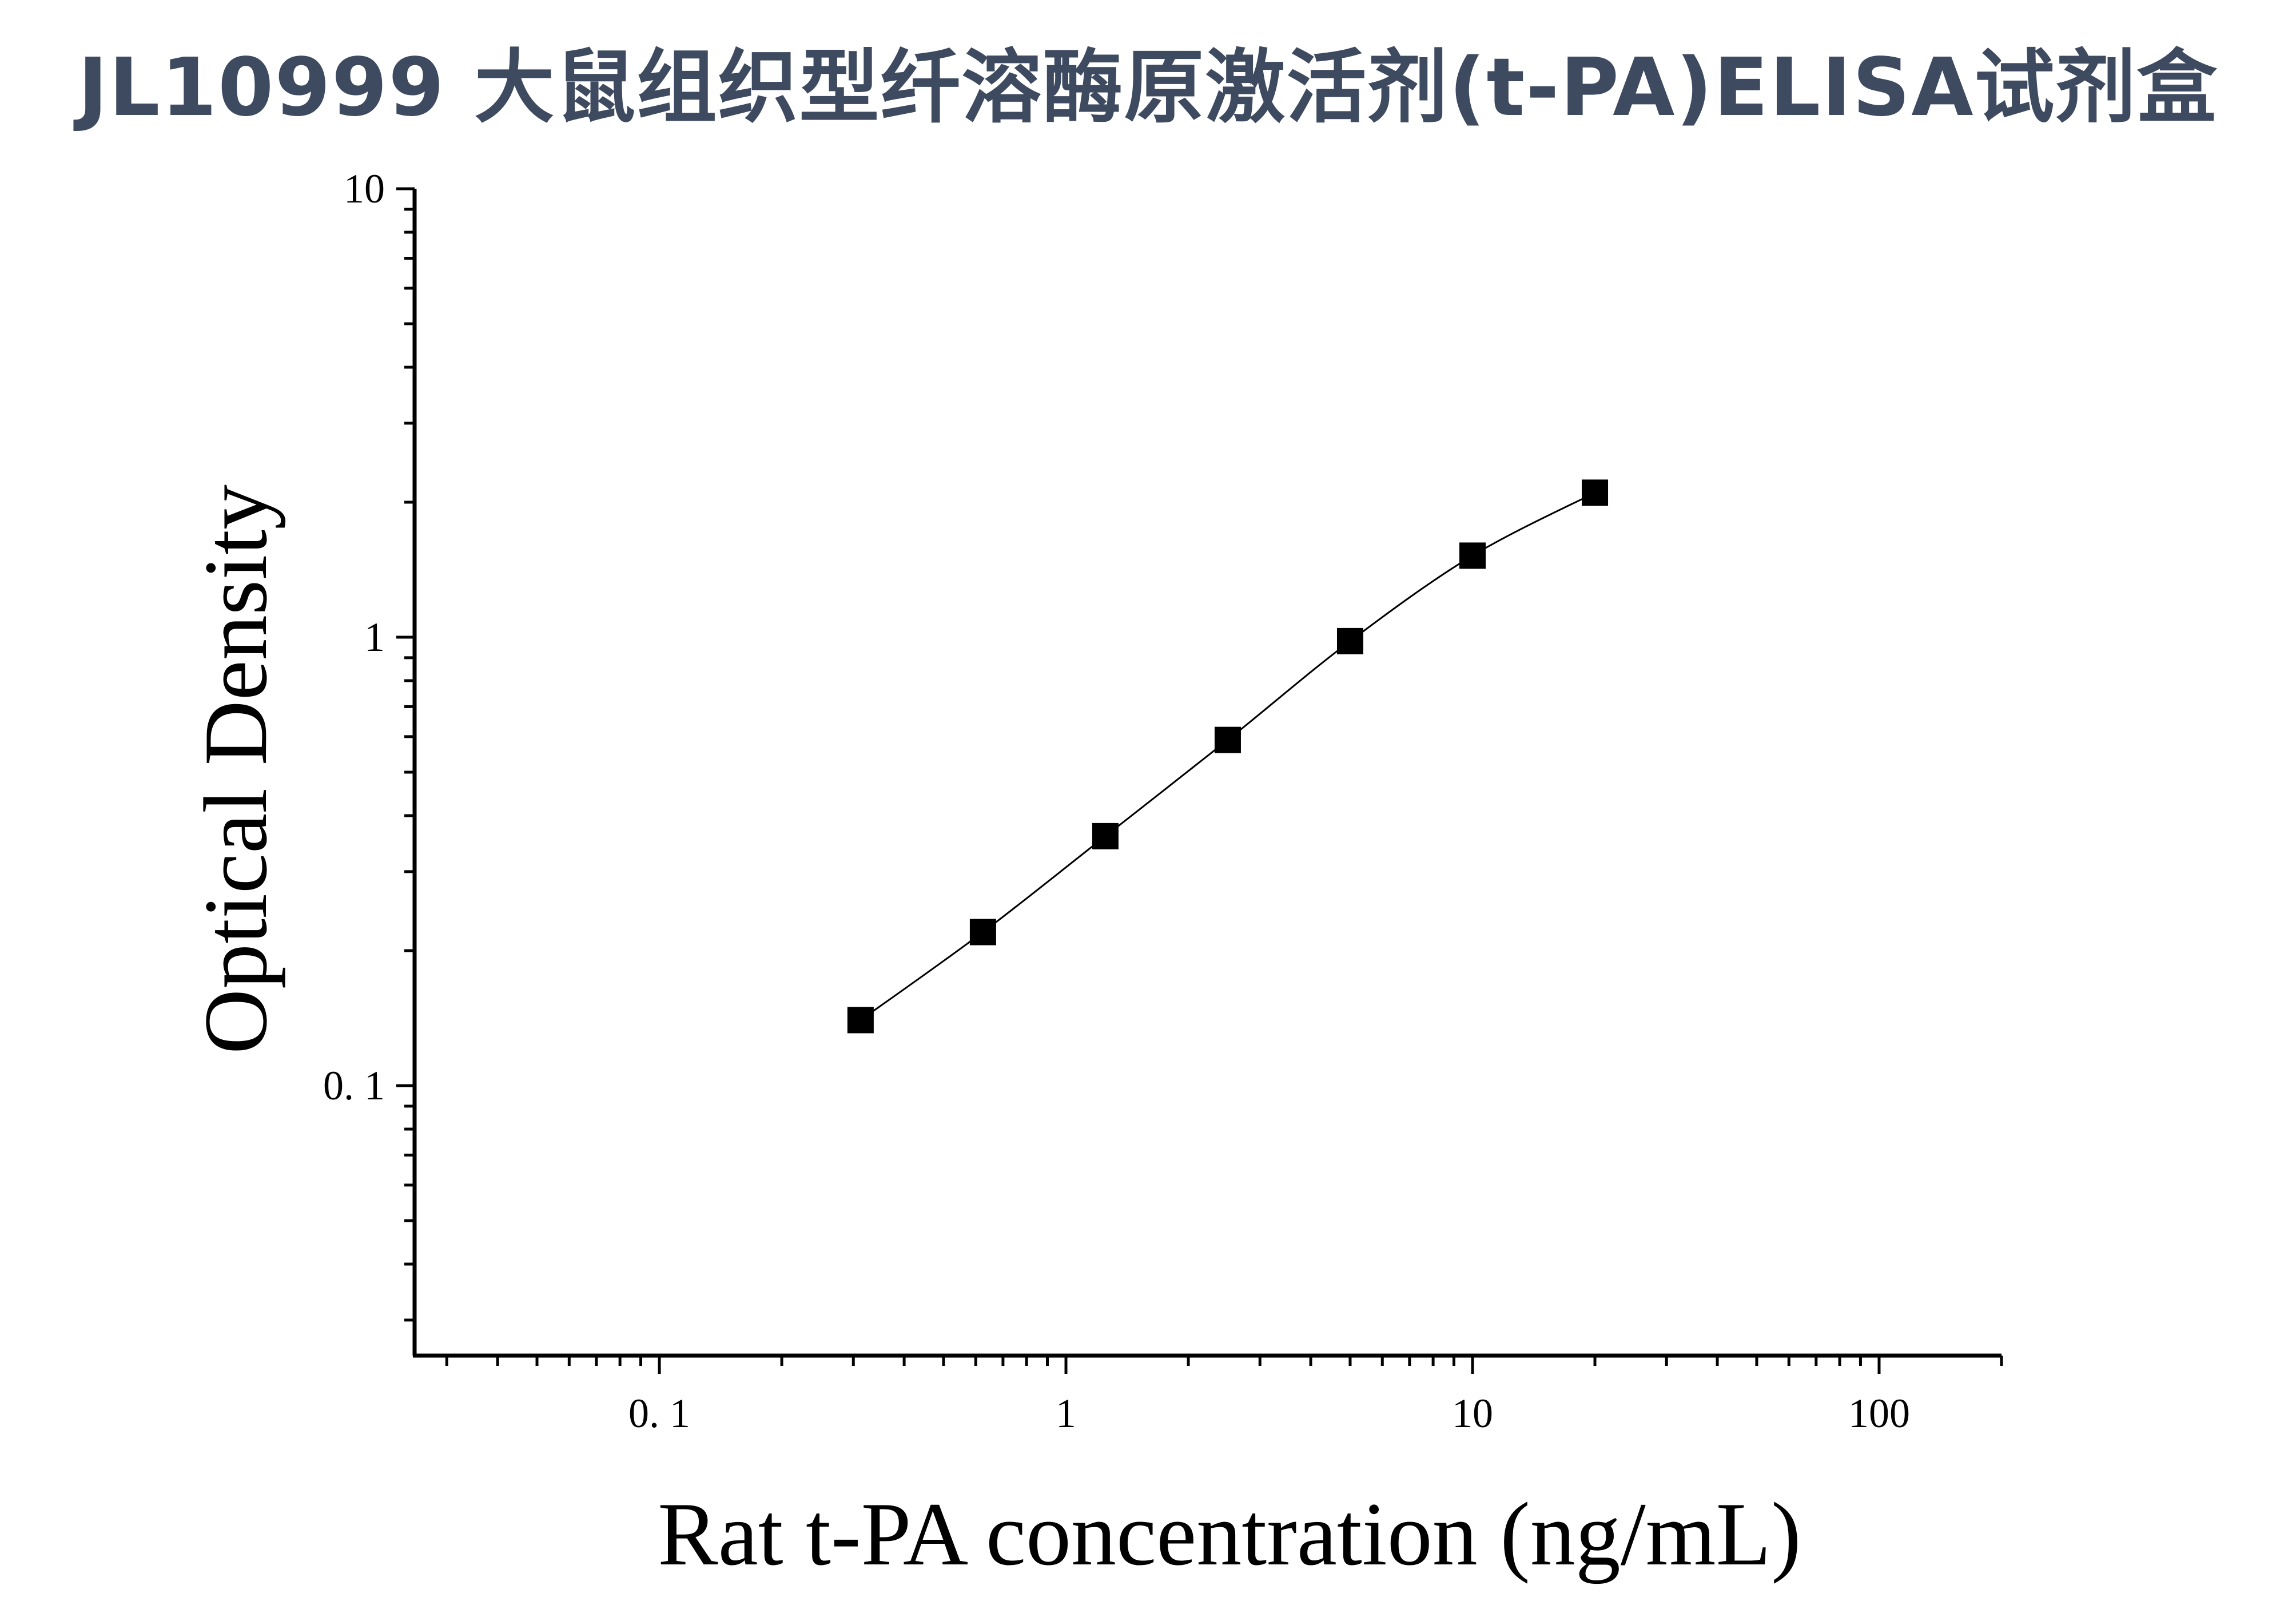 The height and width of the screenshot is (1605, 2296). I want to click on y-tick-label: 10, so click(364, 189).